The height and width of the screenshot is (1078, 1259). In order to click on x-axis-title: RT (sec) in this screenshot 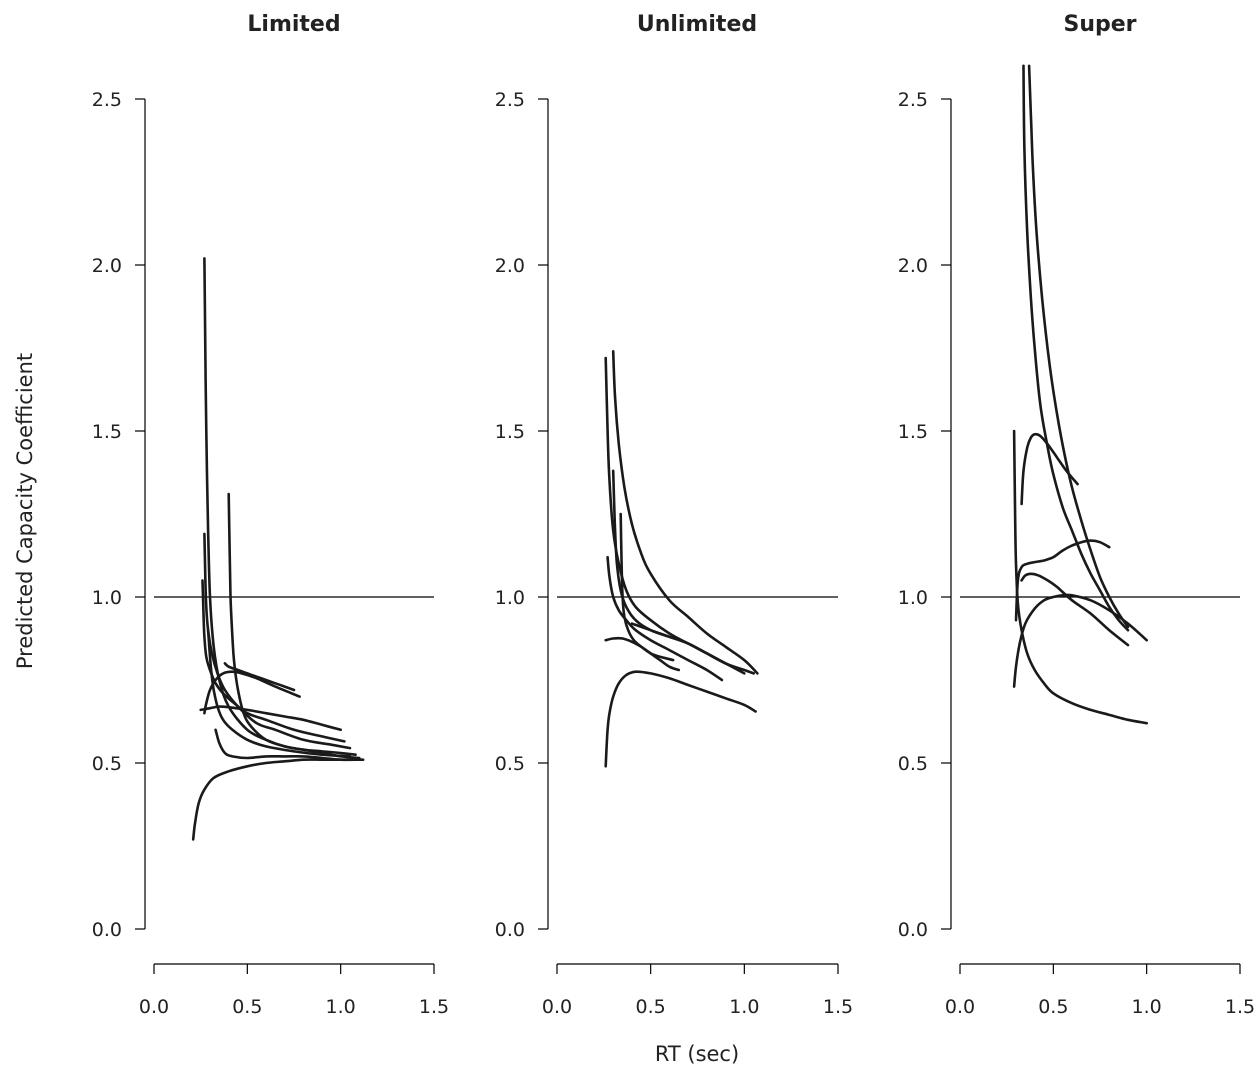, I will do `click(697, 1054)`.